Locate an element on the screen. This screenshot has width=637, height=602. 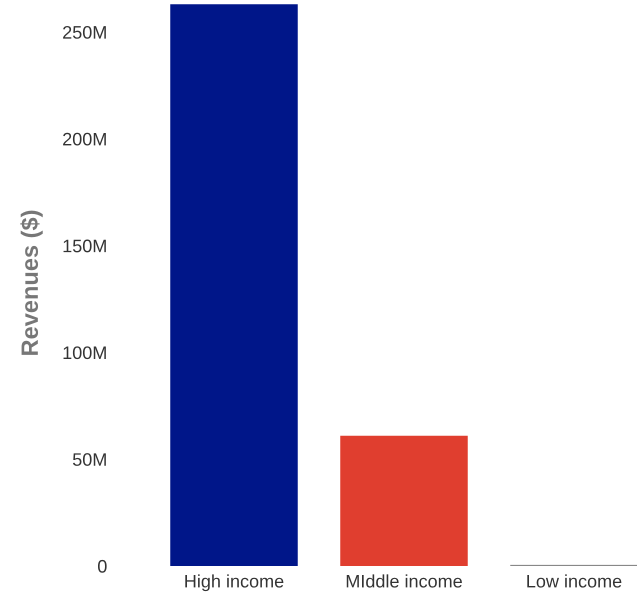
y-tick-label: 100M is located at coordinates (85, 353).